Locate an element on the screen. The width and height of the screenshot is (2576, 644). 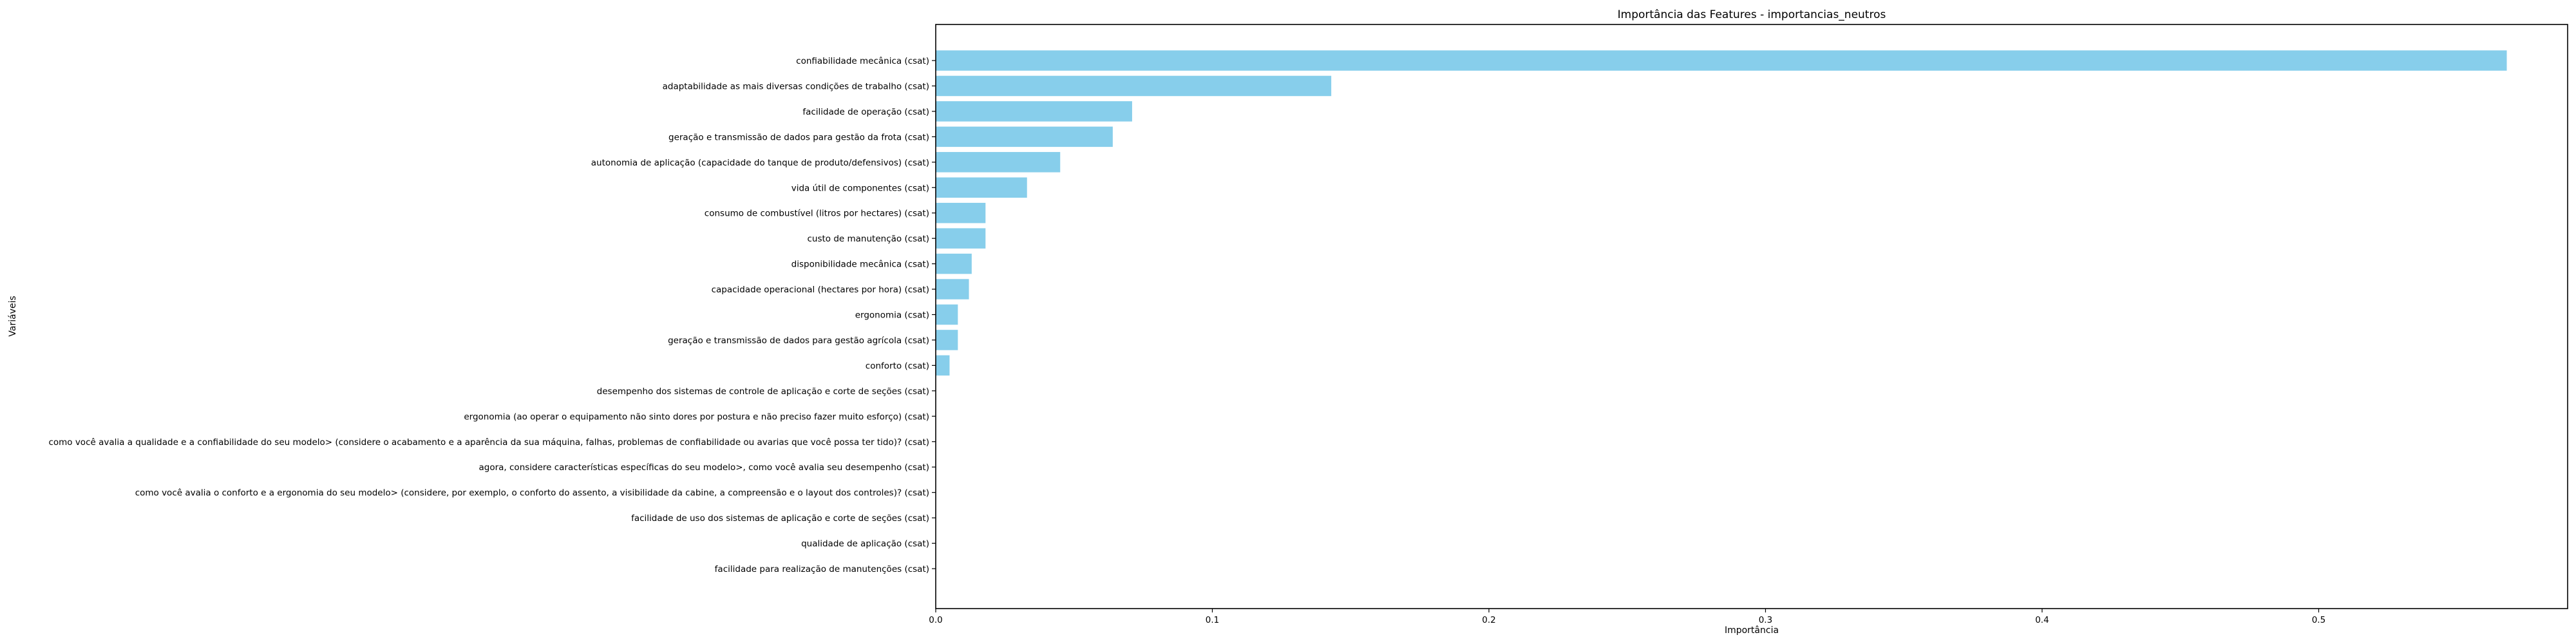
x-axis-label: Importância is located at coordinates (1752, 630).